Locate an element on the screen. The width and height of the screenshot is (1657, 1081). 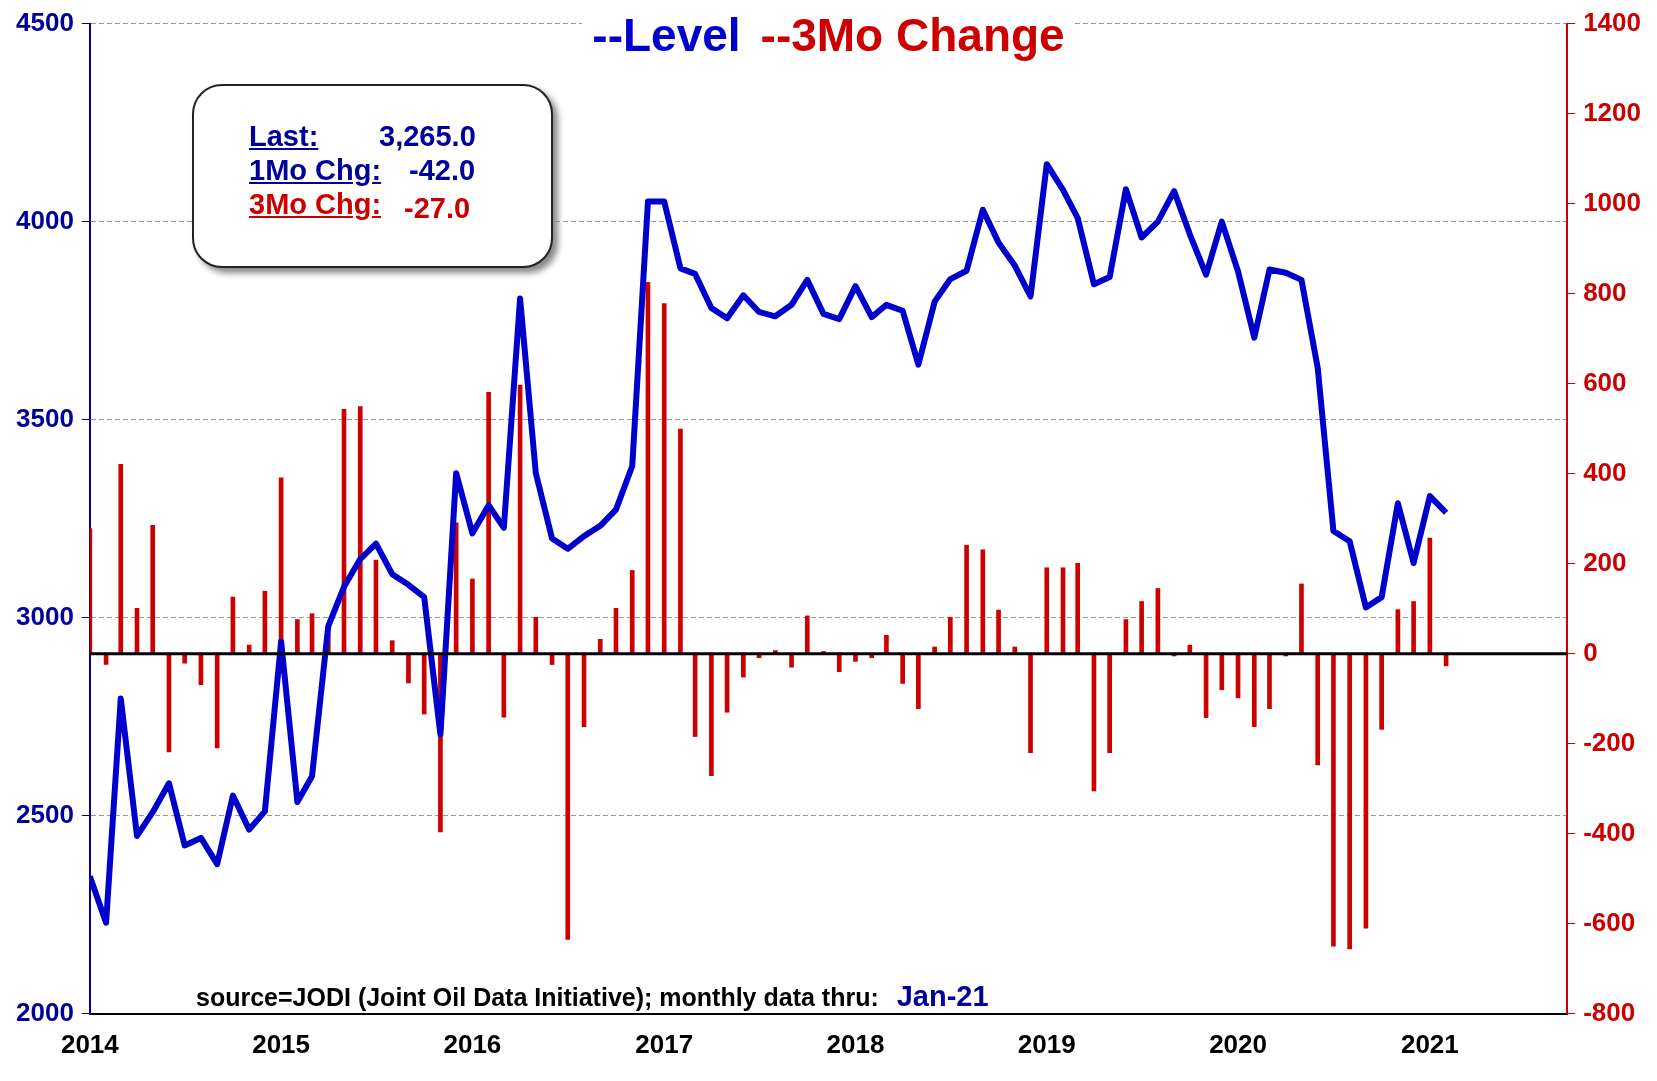
y2-tick-label: 200 is located at coordinates (1605, 561).